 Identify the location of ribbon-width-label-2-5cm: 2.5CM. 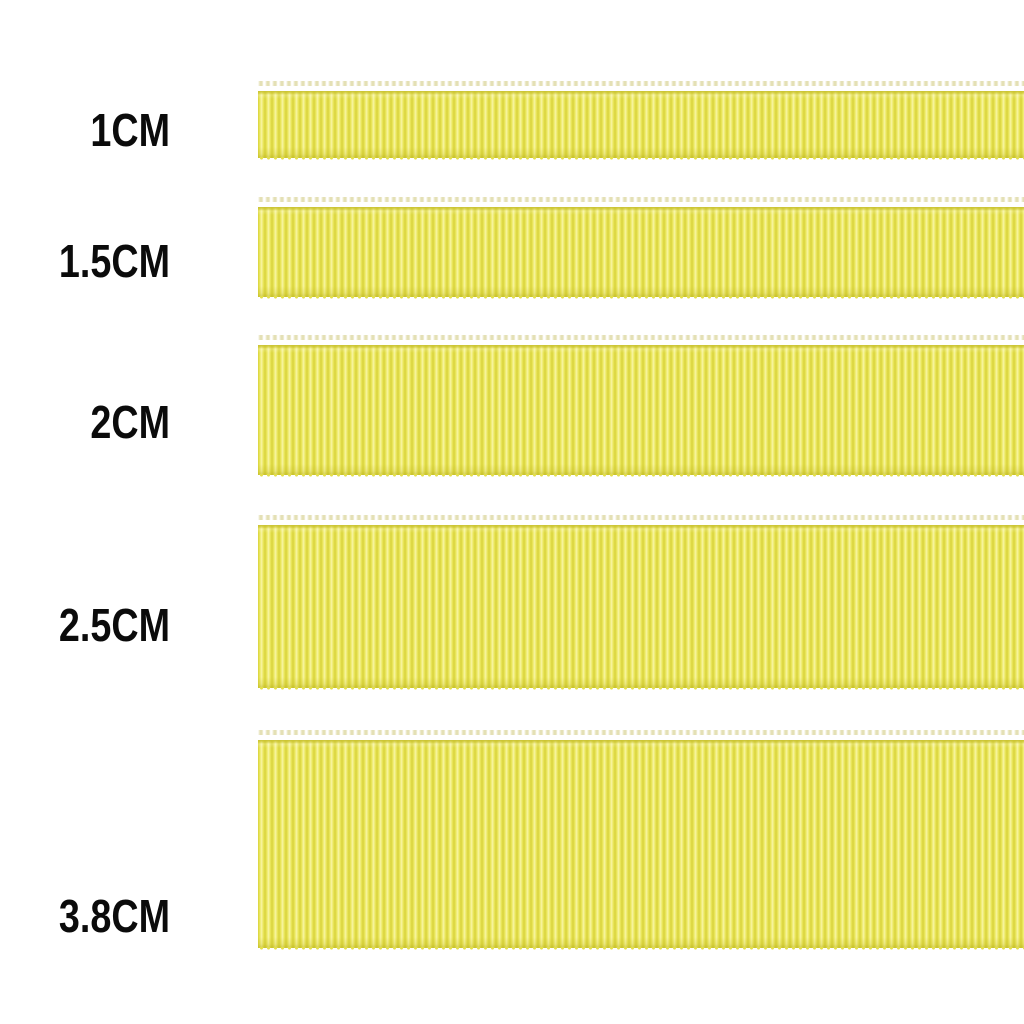
(114, 625).